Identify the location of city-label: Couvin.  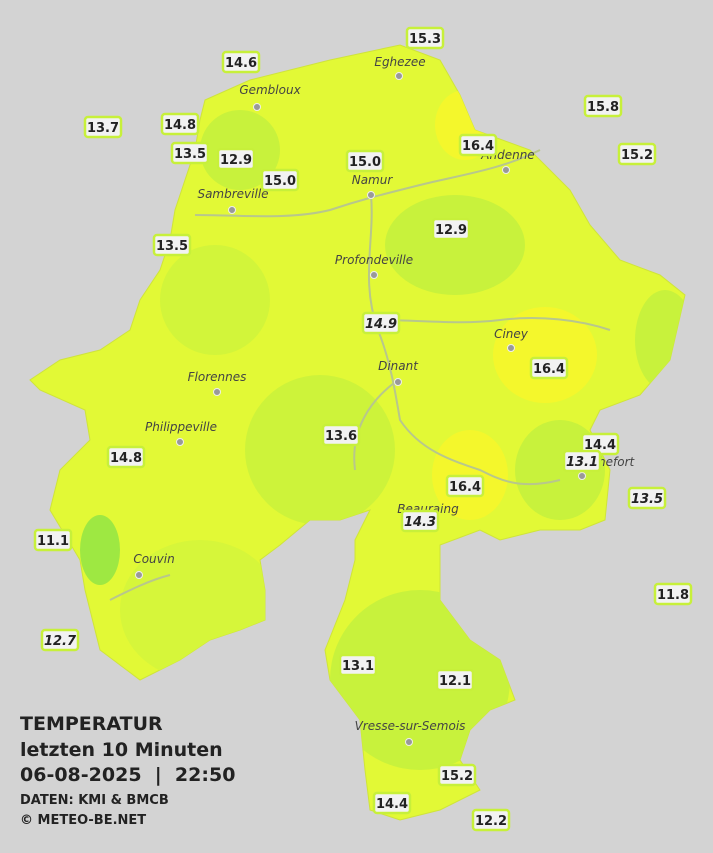
(153, 559).